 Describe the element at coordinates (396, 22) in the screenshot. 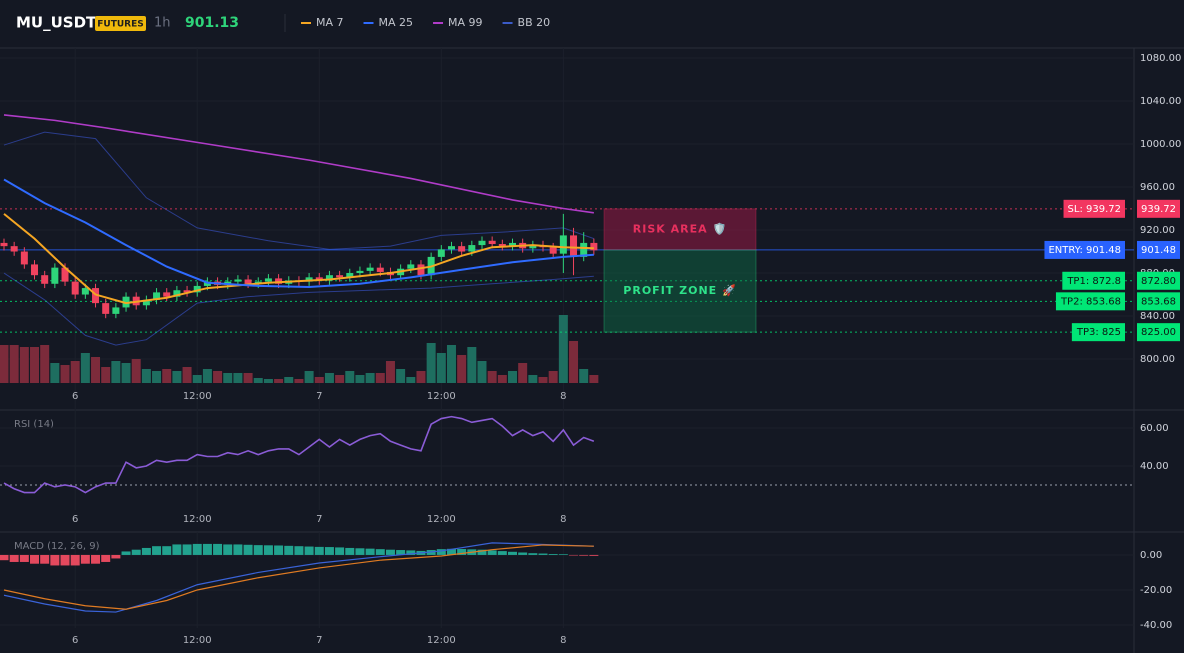

I see `legend-label: MA 25` at that location.